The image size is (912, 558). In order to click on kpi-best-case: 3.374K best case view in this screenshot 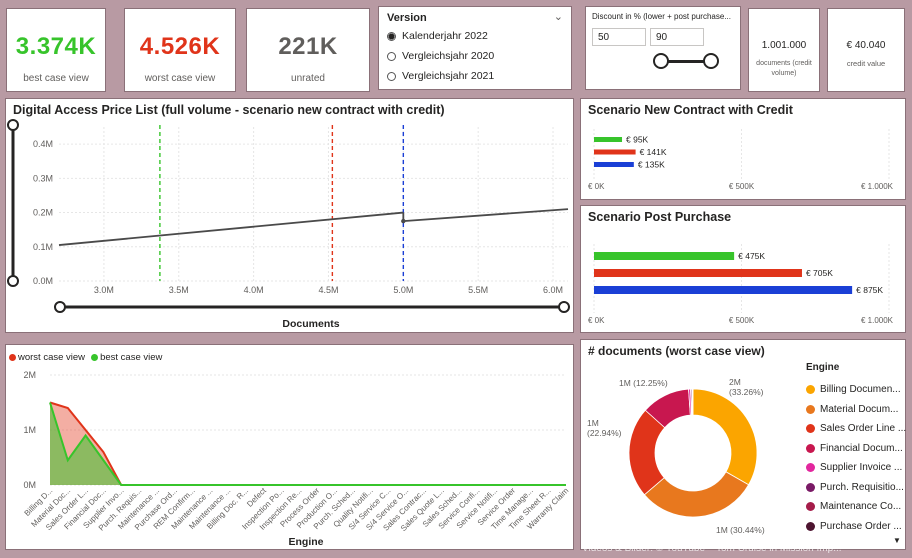, I will do `click(56, 50)`.